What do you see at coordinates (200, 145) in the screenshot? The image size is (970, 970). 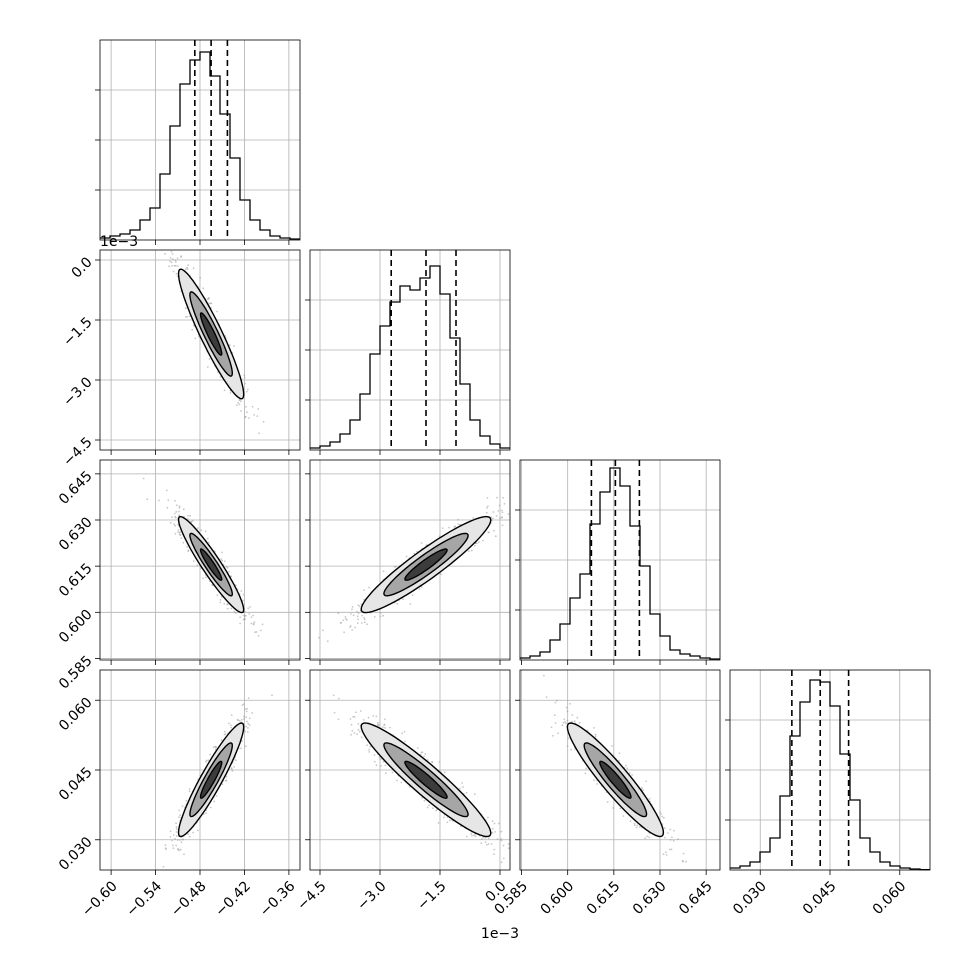 I see `histogram-step` at bounding box center [200, 145].